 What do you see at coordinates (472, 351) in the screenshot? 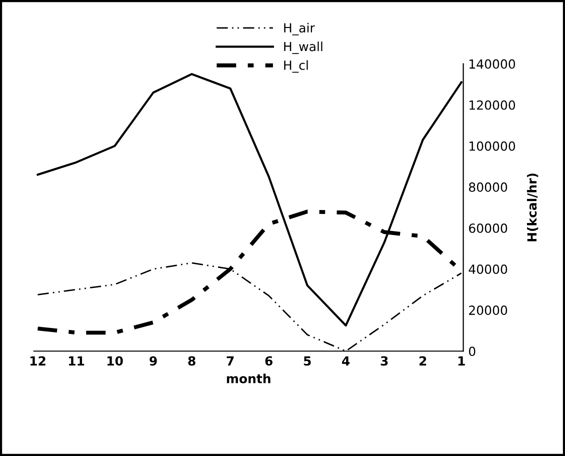
I see `y-tick-label: 0` at bounding box center [472, 351].